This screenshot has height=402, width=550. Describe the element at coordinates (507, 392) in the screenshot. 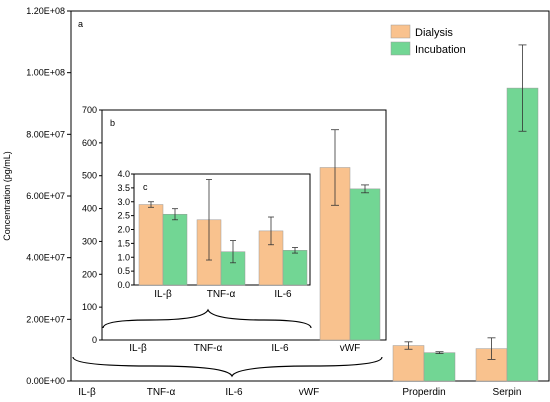

I see `panel-a-category-label: Serpin` at that location.